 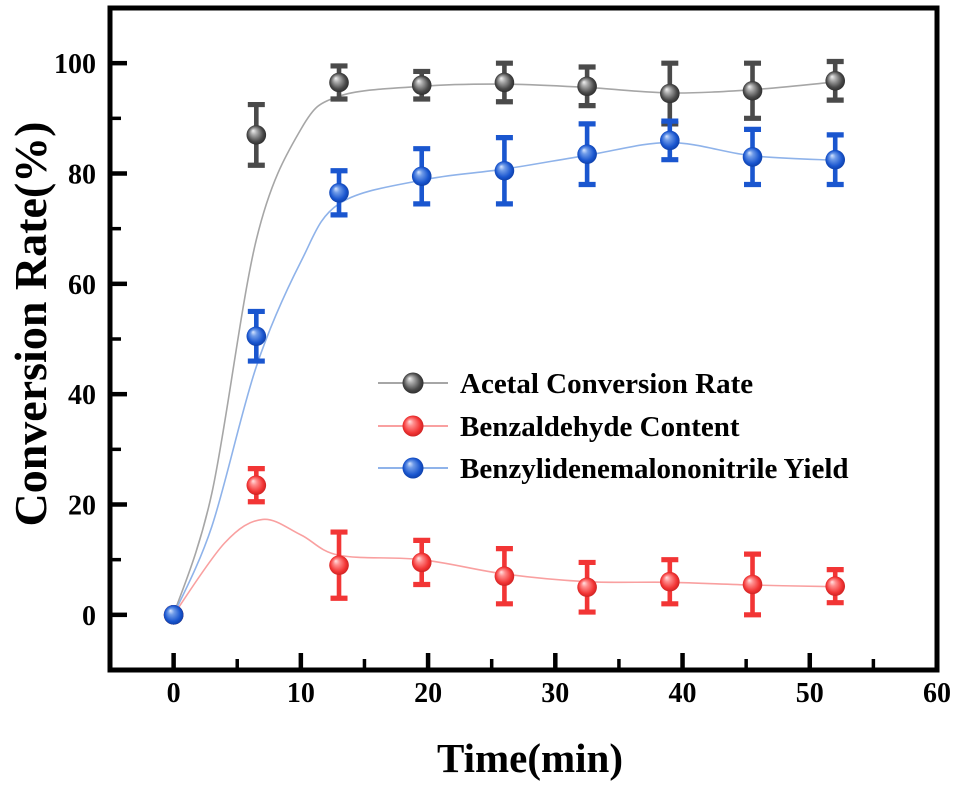 I want to click on y-tick-label: 20, so click(x=82, y=506).